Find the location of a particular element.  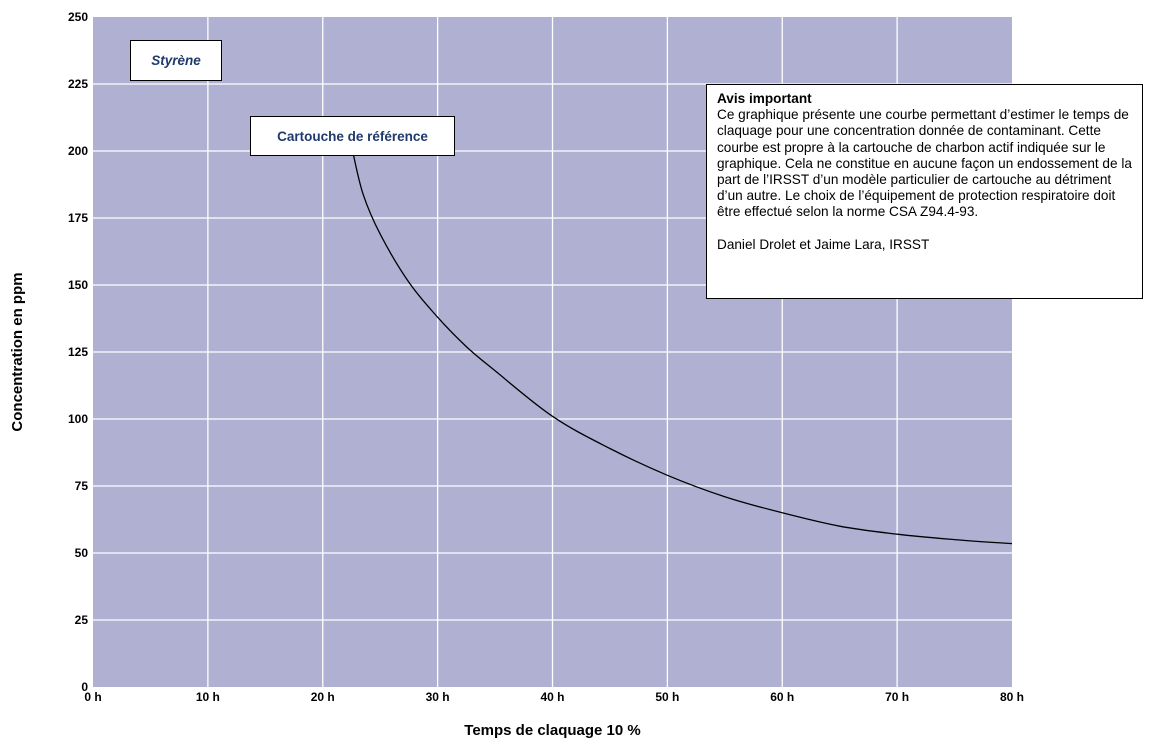

y-tick-label: 0 is located at coordinates (84, 687).